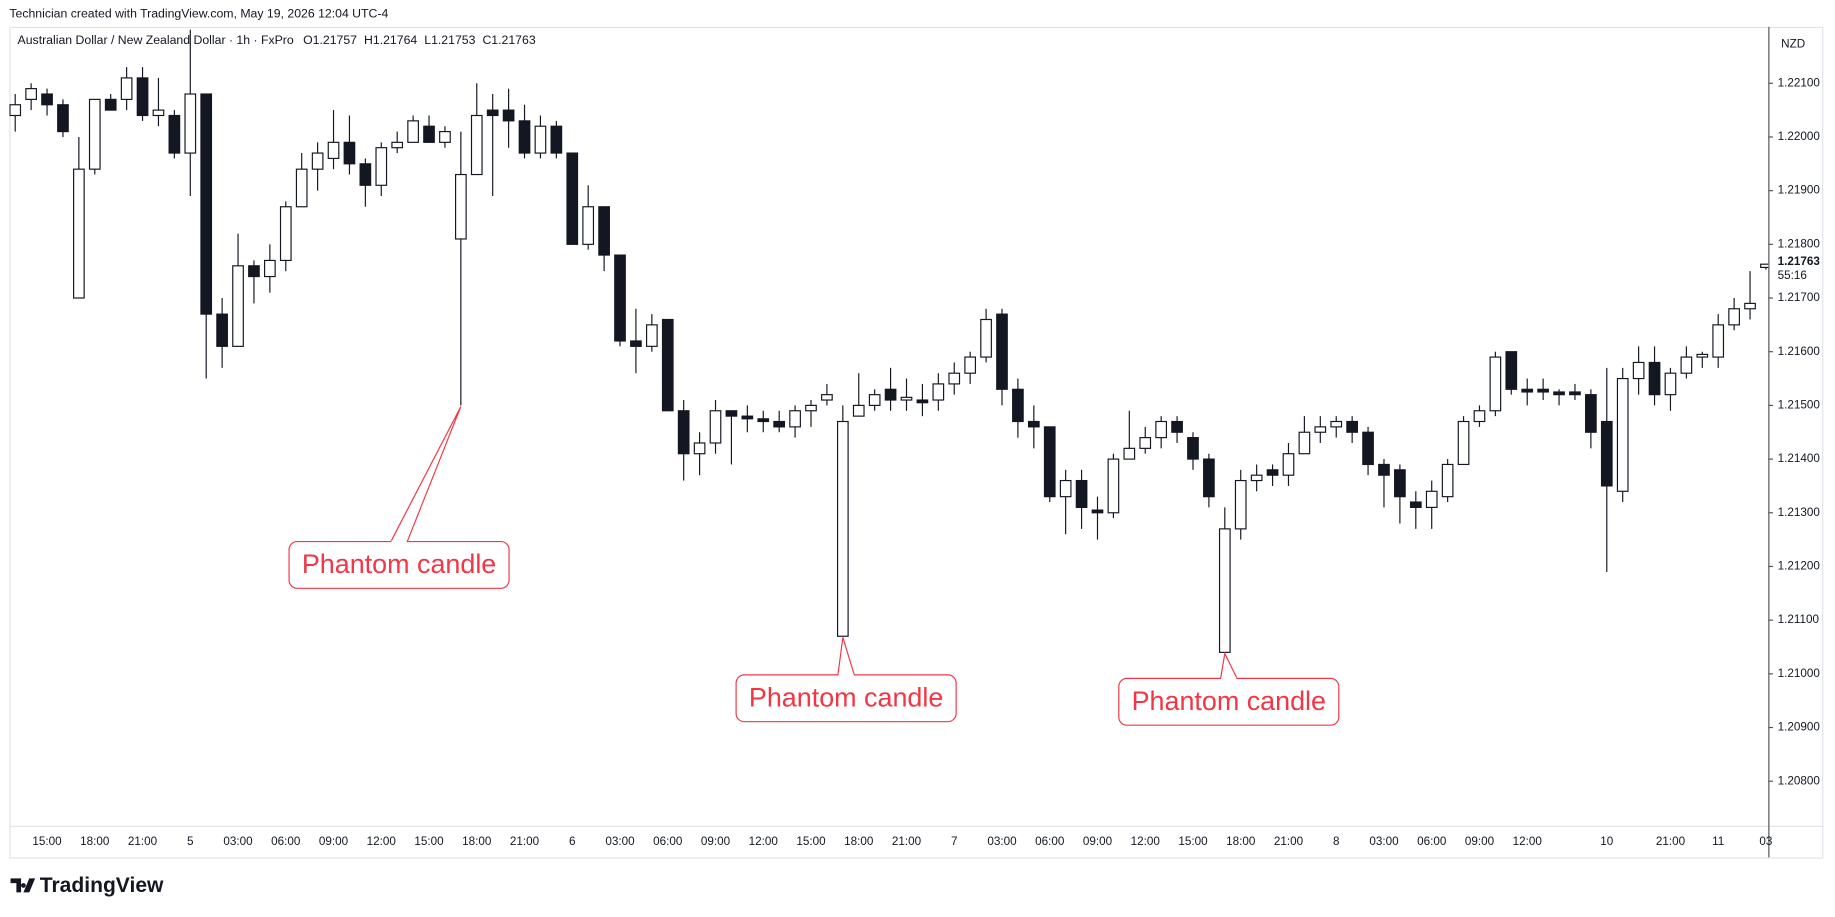 Image resolution: width=1835 pixels, height=917 pixels. I want to click on y-tick-label: 1.20800, so click(1799, 780).